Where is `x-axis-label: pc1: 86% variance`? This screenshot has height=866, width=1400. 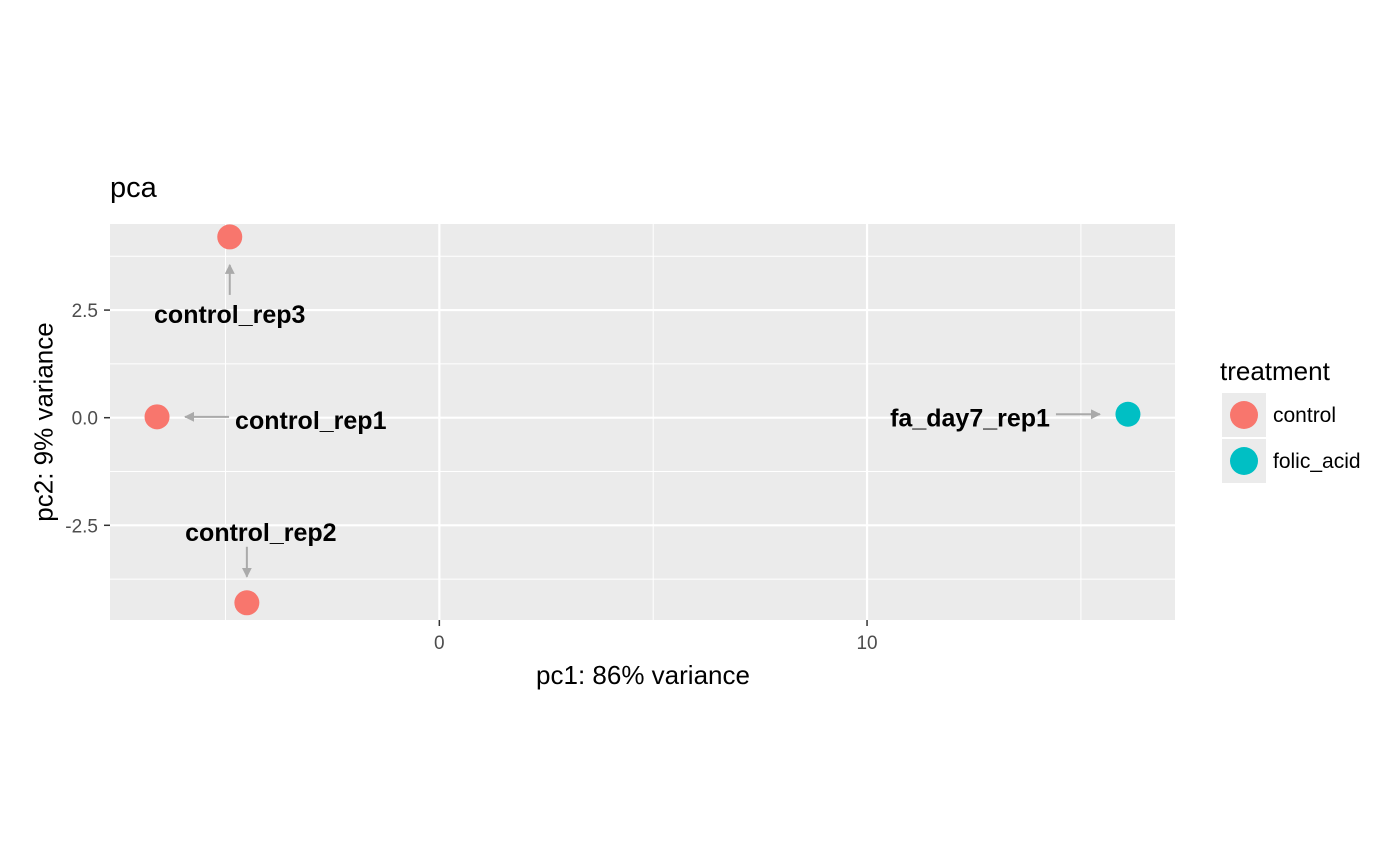 x-axis-label: pc1: 86% variance is located at coordinates (643, 675).